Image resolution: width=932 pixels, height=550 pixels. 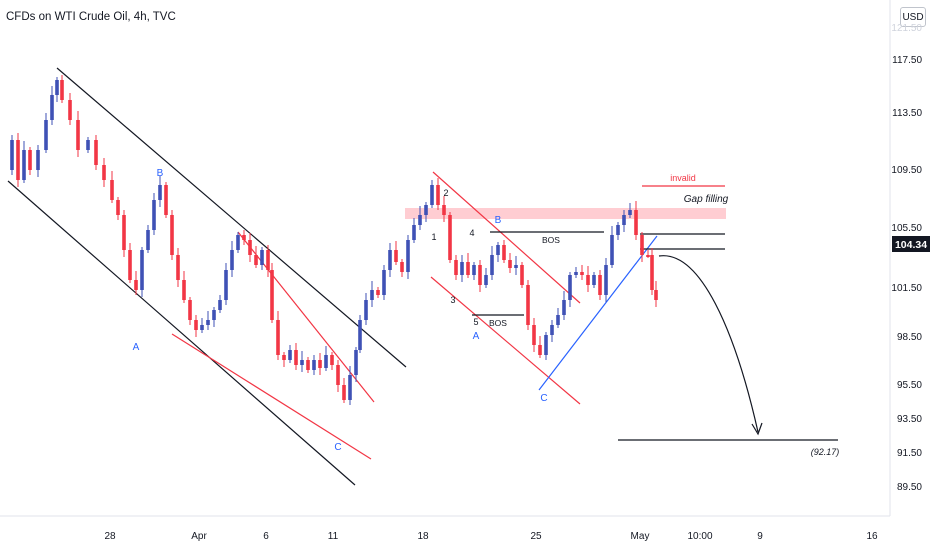 What do you see at coordinates (565, 213) in the screenshot?
I see `gap-zone` at bounding box center [565, 213].